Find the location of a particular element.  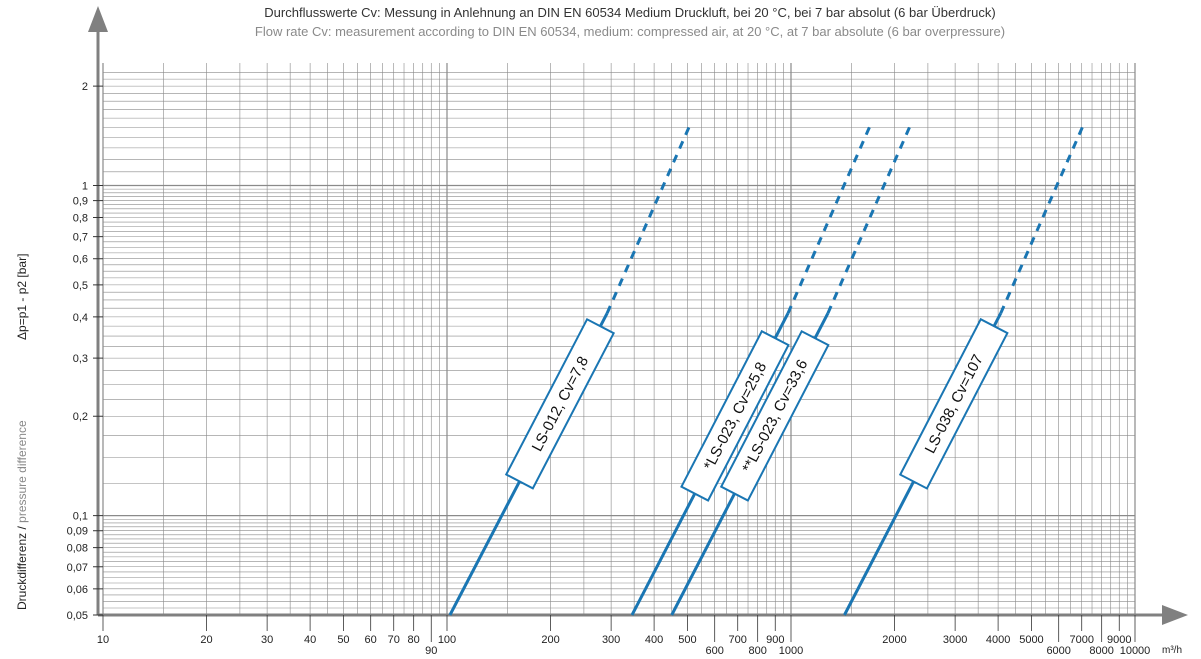

x-tick-label: 1000 is located at coordinates (791, 651).